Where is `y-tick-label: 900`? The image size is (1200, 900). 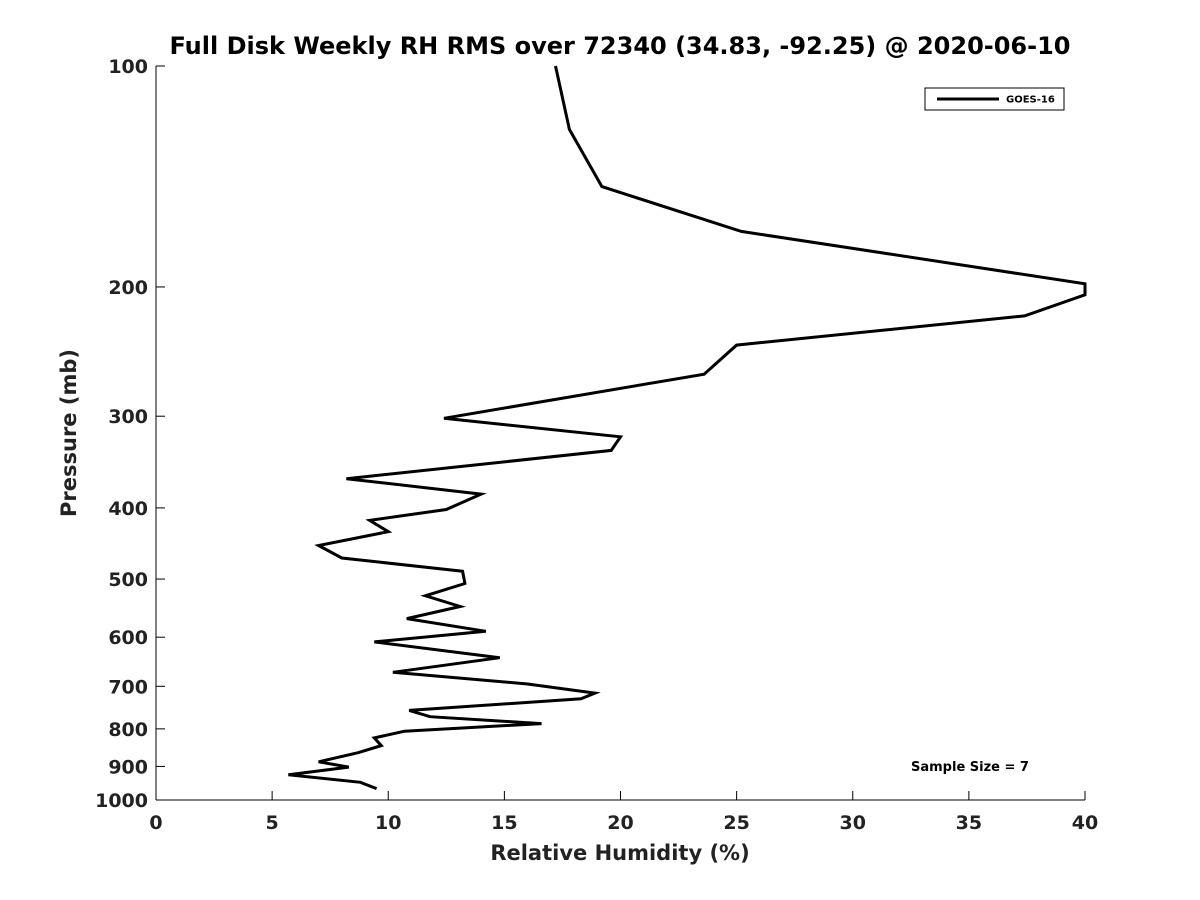
y-tick-label: 900 is located at coordinates (128, 767).